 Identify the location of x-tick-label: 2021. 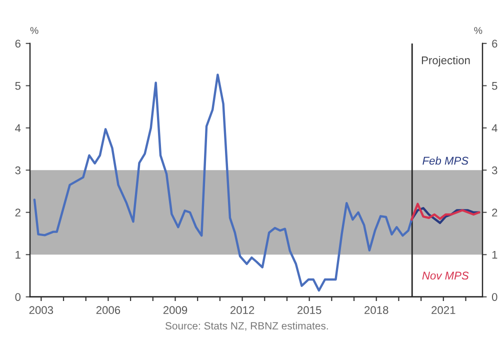
(444, 310).